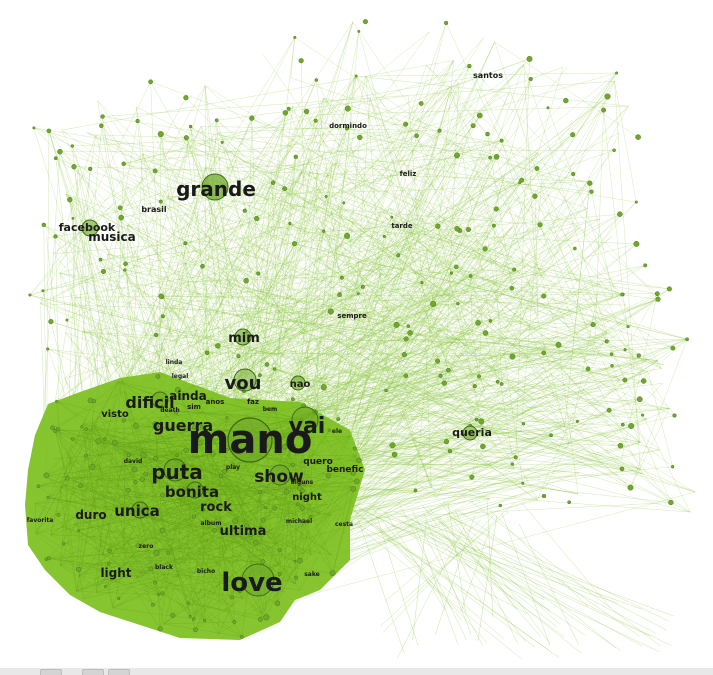 This screenshot has width=713, height=675. I want to click on label-cesta: cesta, so click(344, 524).